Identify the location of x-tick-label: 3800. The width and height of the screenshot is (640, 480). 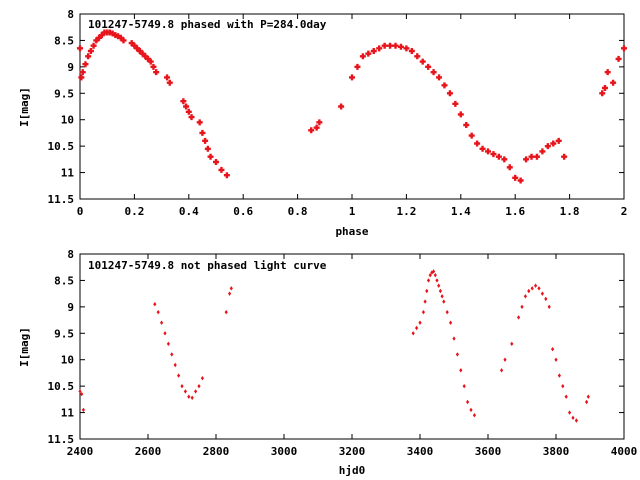
(556, 451).